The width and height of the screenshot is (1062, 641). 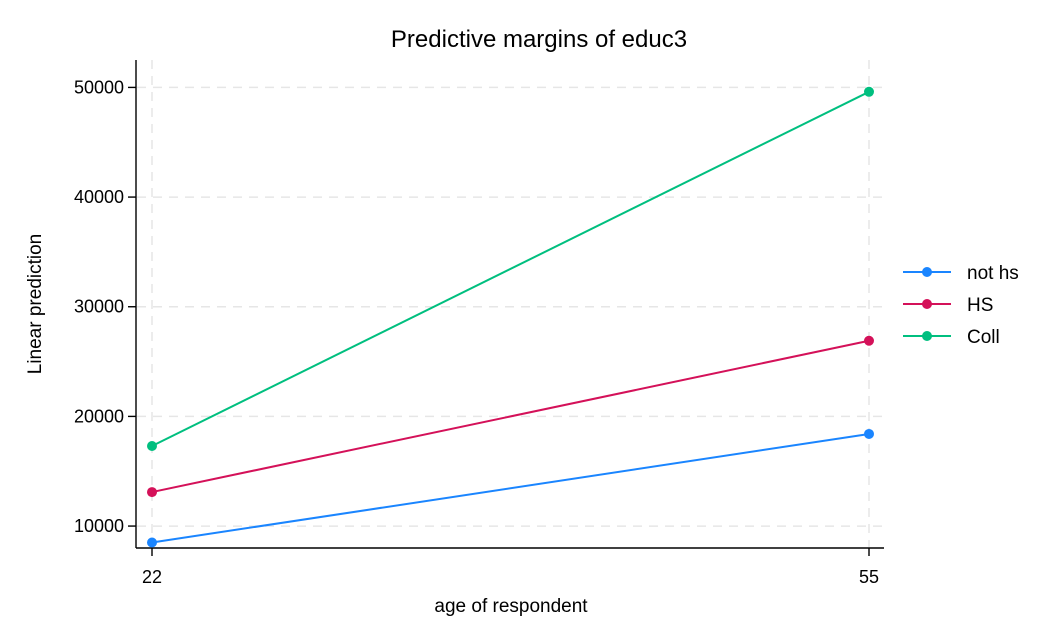 I want to click on y-axis-title: Linear prediction, so click(x=35, y=304).